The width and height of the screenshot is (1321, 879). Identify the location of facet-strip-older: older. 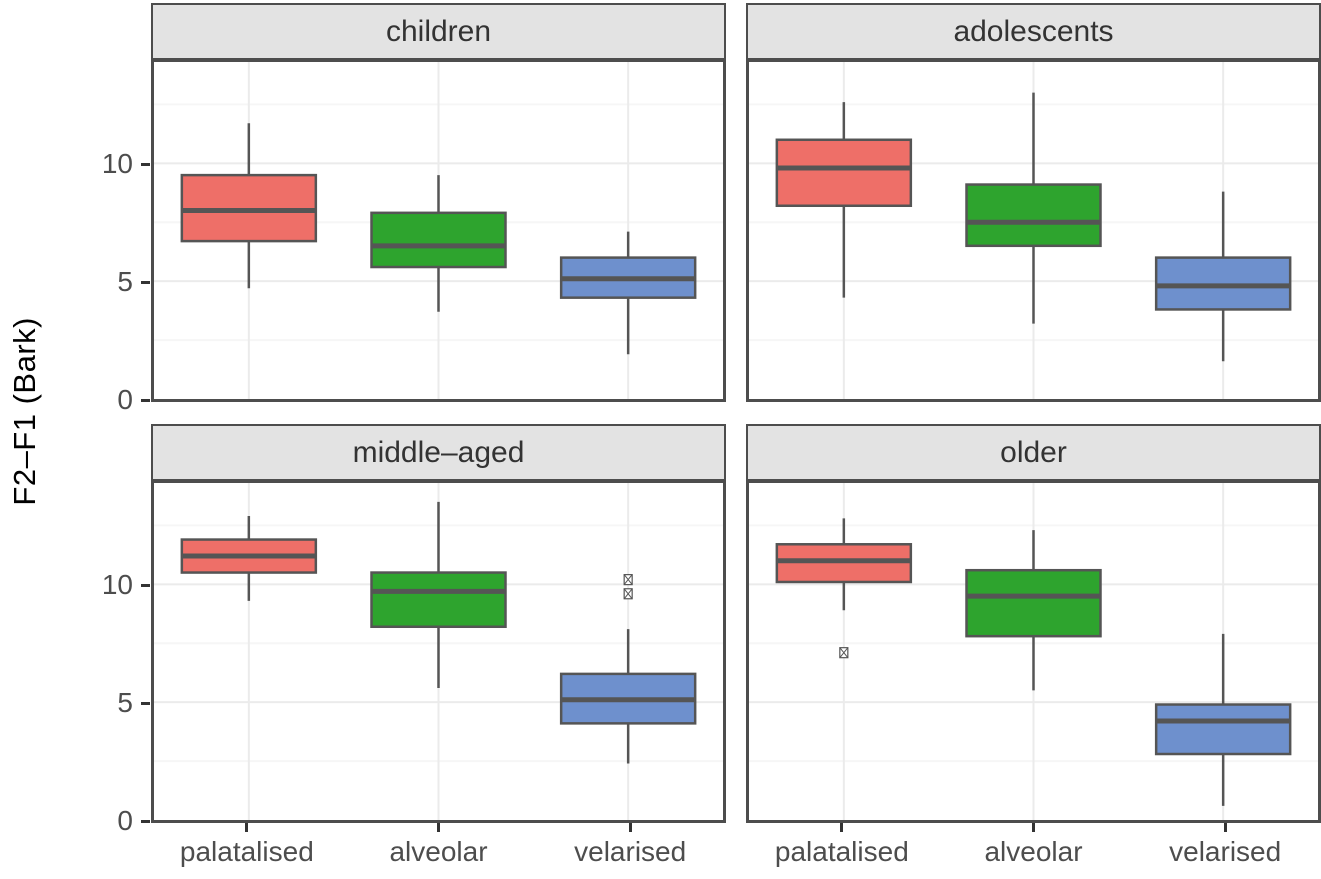
(1033, 452).